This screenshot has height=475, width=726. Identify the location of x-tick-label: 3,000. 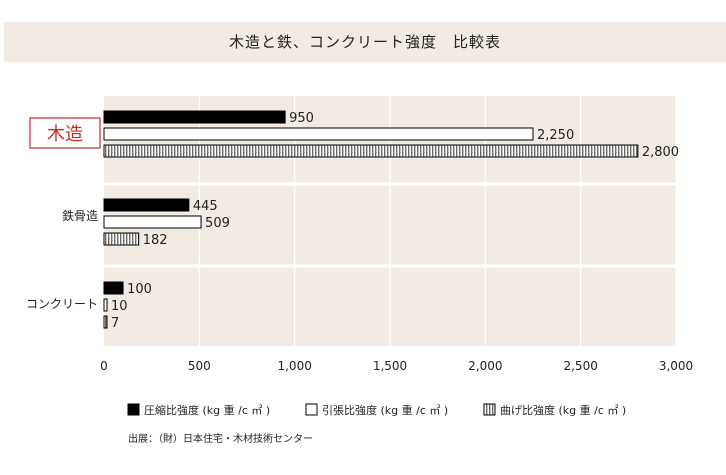
(676, 366).